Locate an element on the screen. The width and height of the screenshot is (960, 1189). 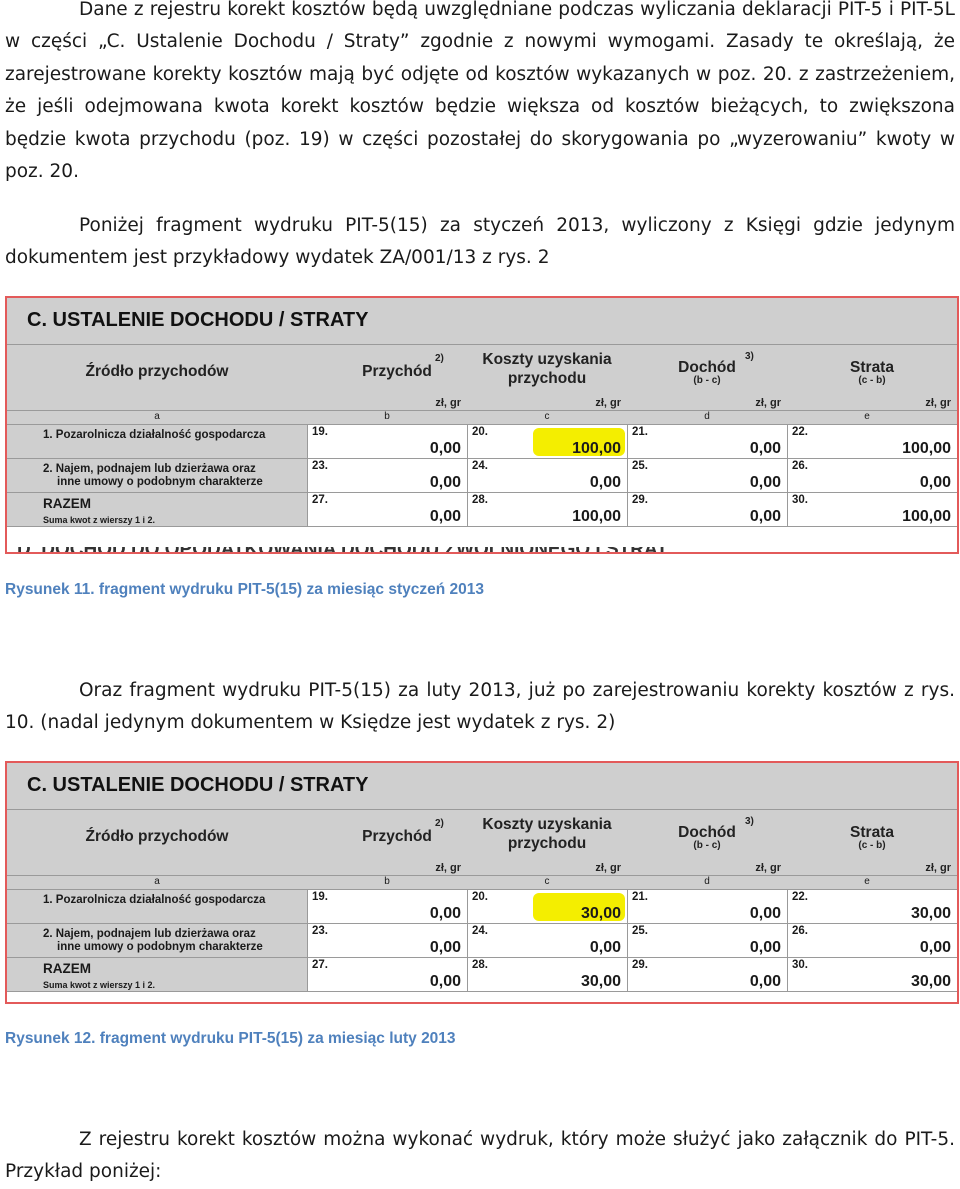
row-label: 1. Pozarolnicza działalność gospodarcza is located at coordinates (157, 441).